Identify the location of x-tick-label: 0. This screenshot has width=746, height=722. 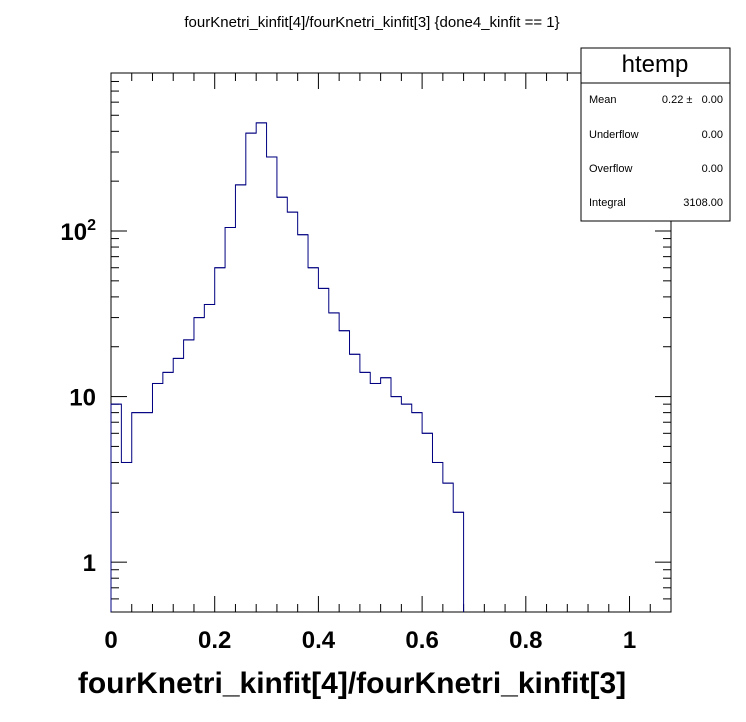
(110, 640).